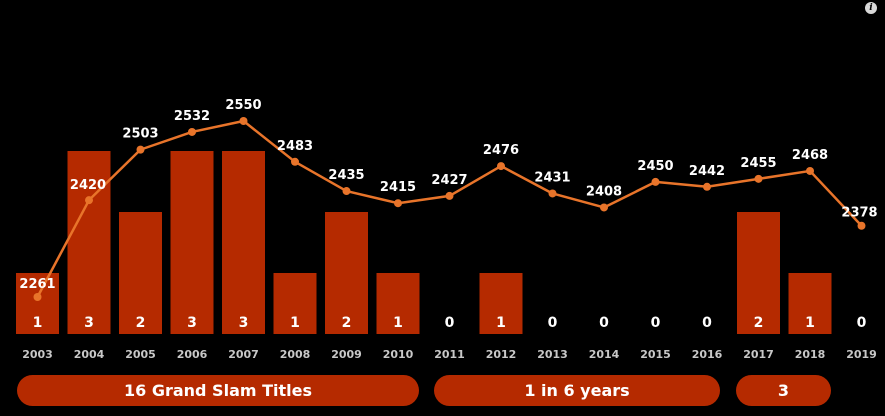  Describe the element at coordinates (604, 354) in the screenshot. I see `x-tick-2014: 2014` at that location.